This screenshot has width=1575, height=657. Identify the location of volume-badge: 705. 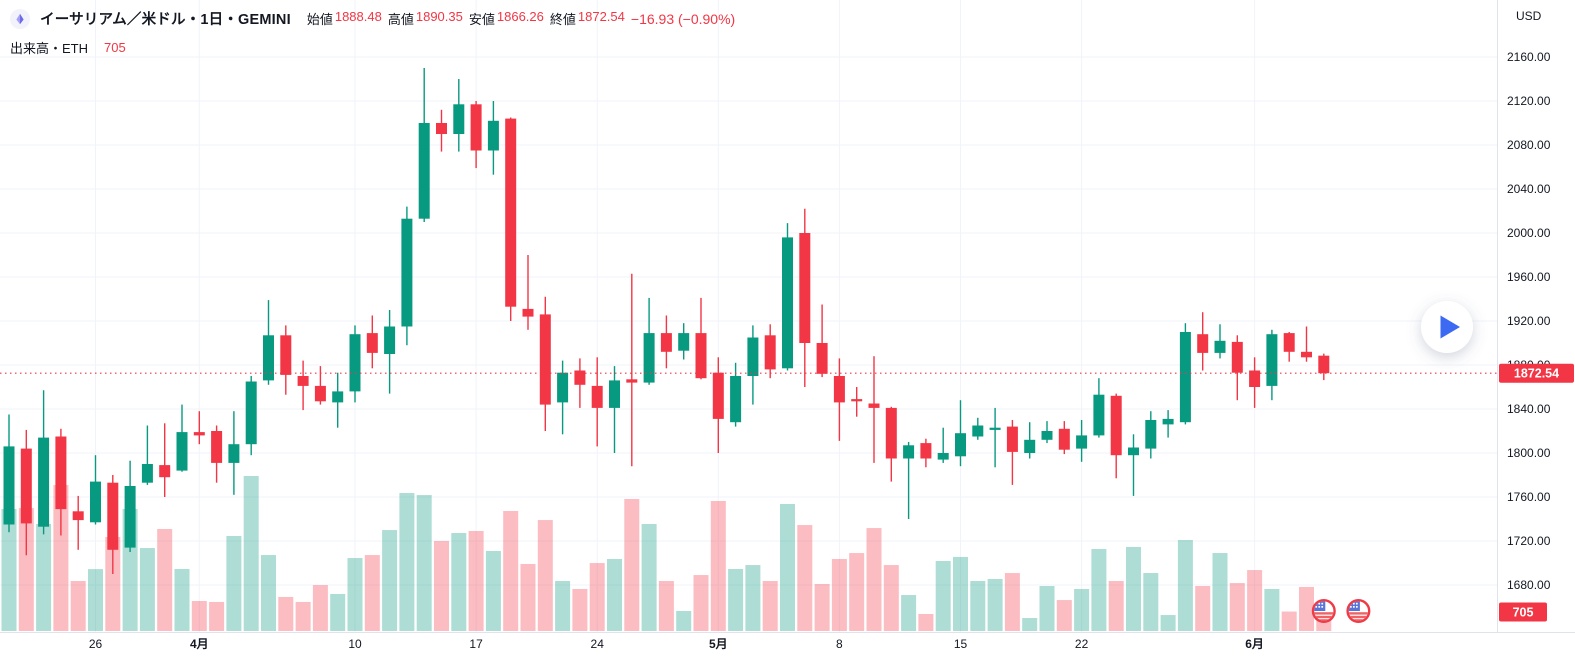
(1523, 612).